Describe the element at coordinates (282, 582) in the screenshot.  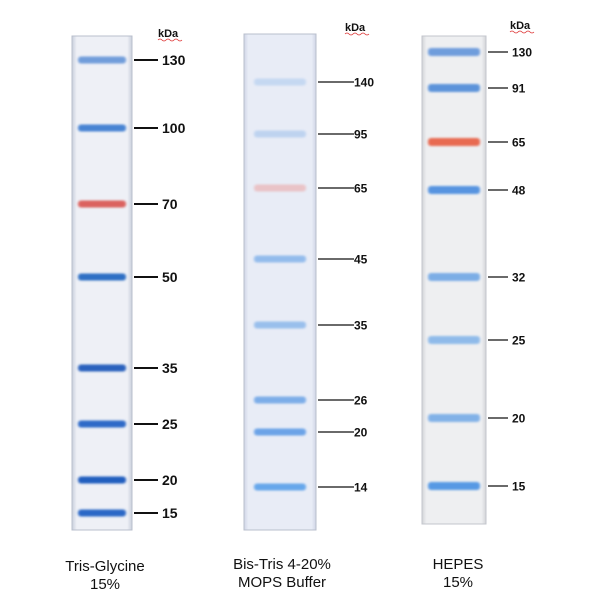
I see `caption-line: MOPS Buffer` at that location.